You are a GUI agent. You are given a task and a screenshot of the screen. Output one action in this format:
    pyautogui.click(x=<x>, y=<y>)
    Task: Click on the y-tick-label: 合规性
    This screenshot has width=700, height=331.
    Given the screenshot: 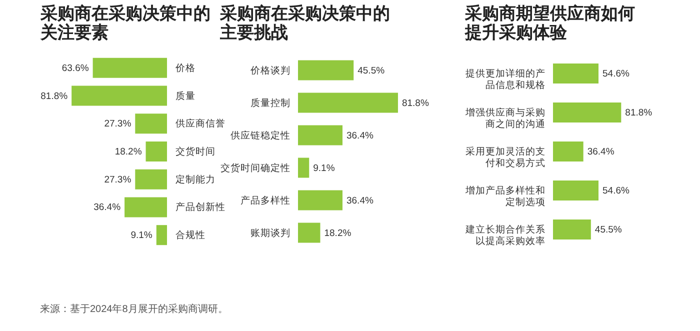 What is the action you would take?
    pyautogui.click(x=191, y=235)
    